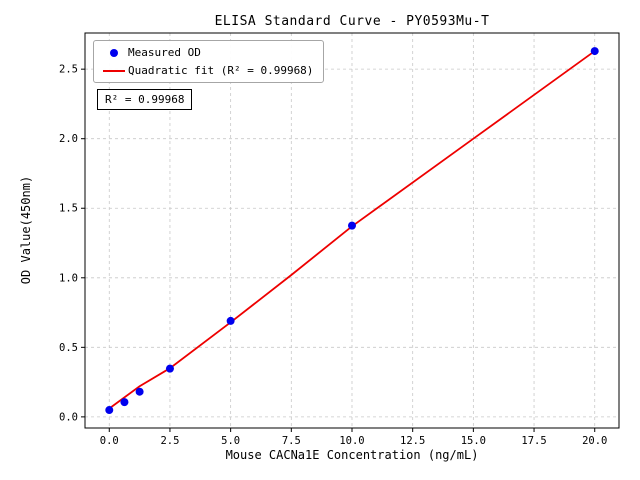  Describe the element at coordinates (412, 441) in the screenshot. I see `svg-text: 12.5` at that location.